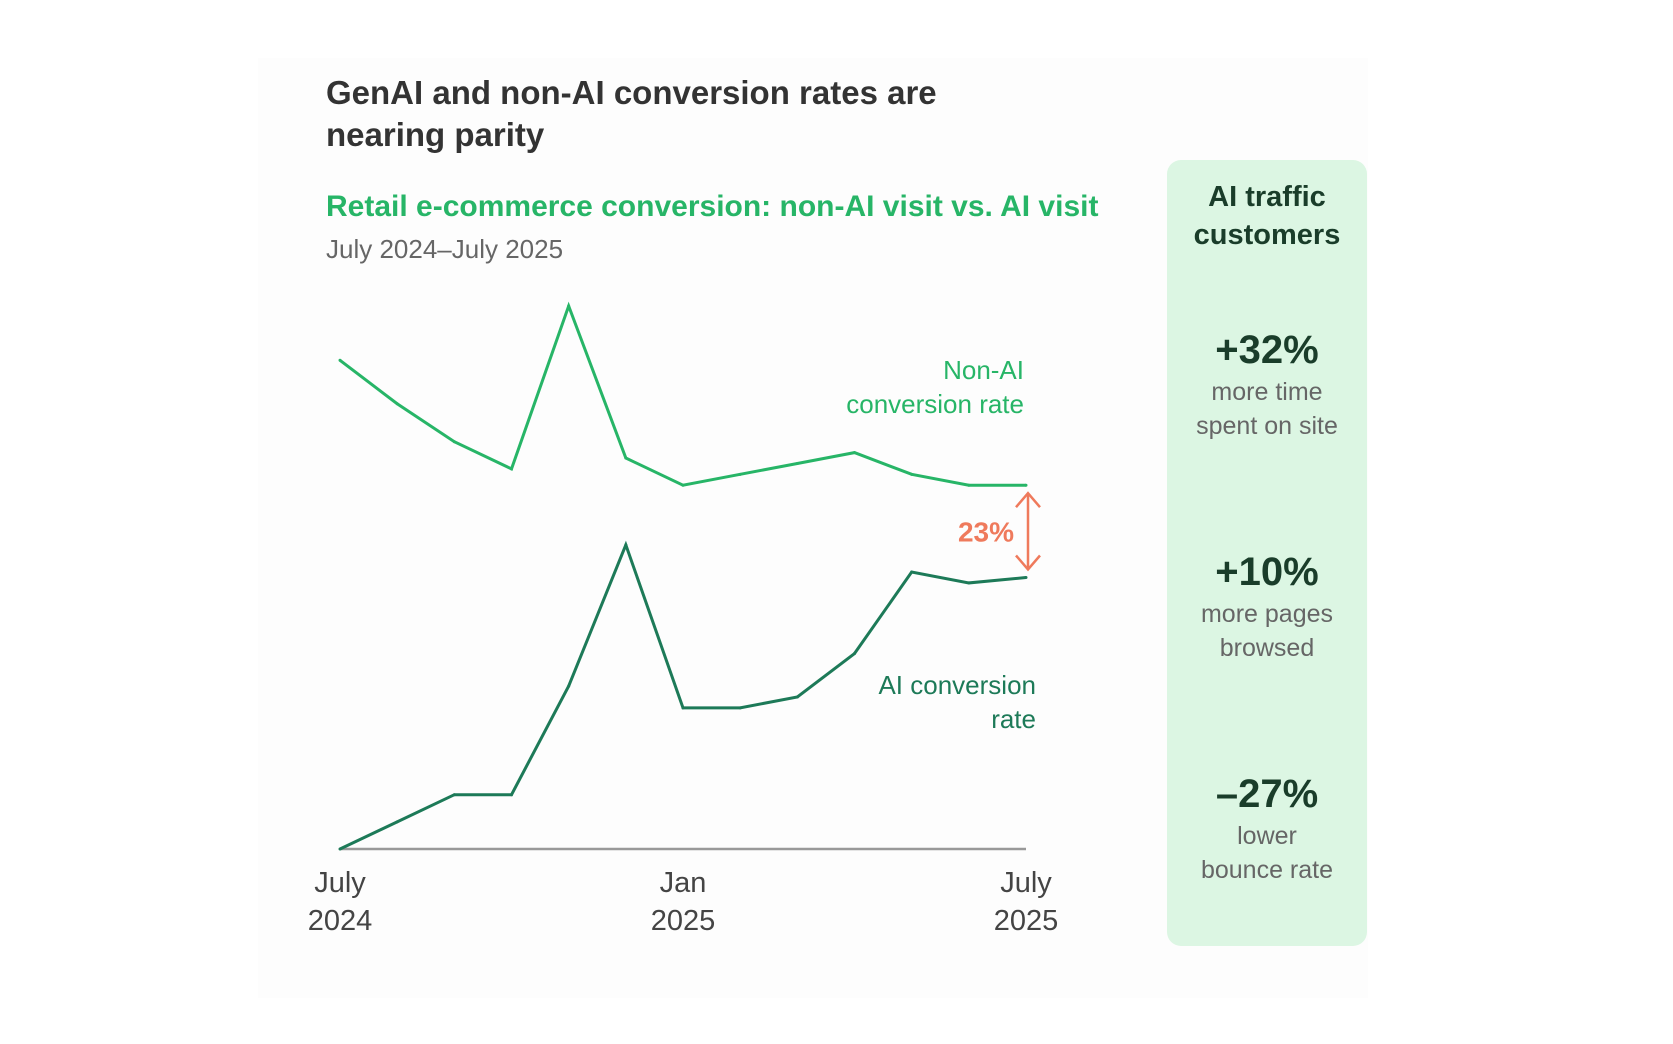 The width and height of the screenshot is (1673, 1044). Describe the element at coordinates (683, 921) in the screenshot. I see `x-tick-label-1-1: 2025` at that location.